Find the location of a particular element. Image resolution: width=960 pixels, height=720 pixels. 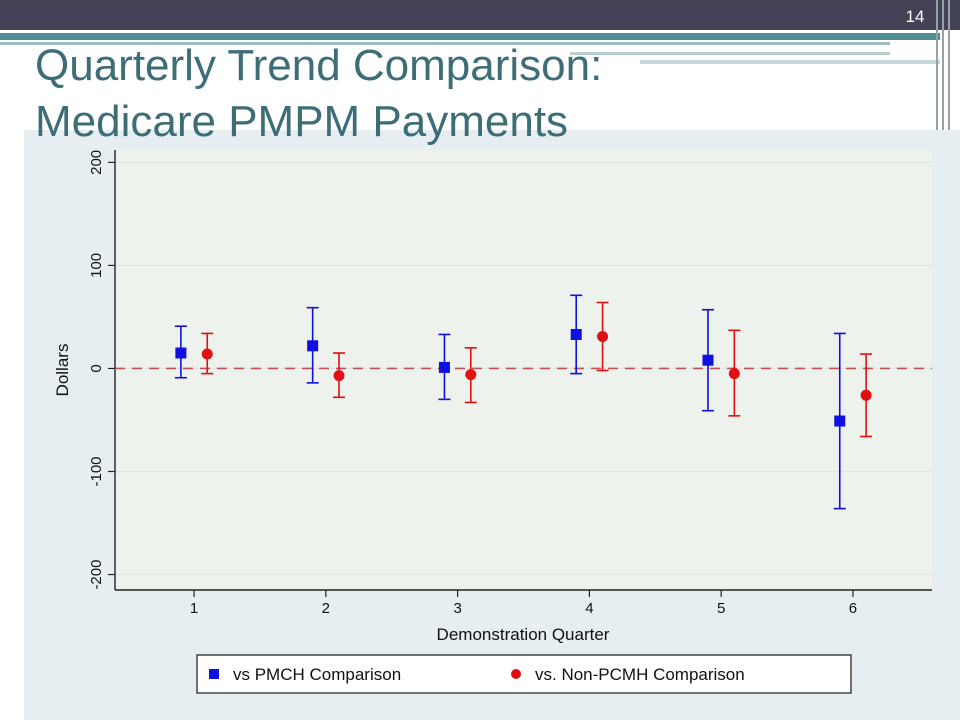

legend-marker-square is located at coordinates (214, 674).